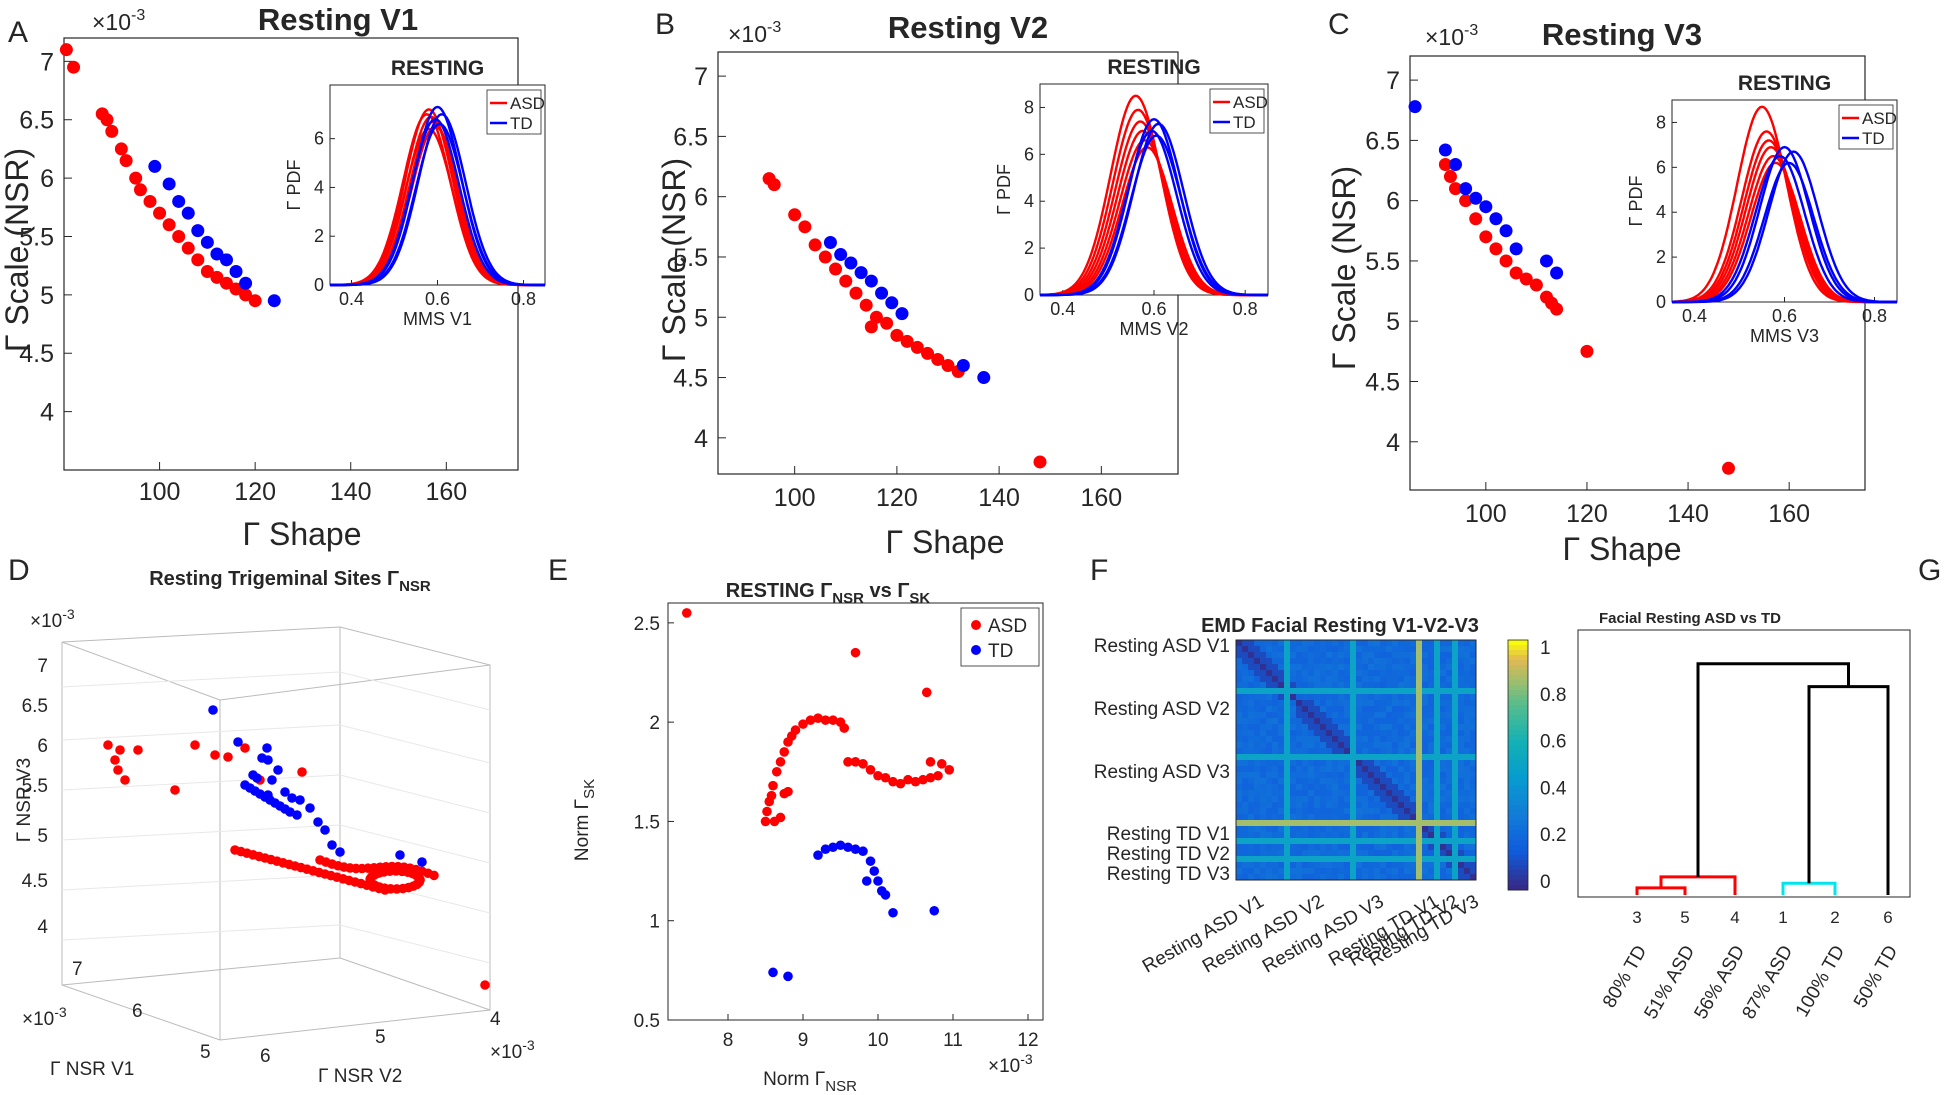 This screenshot has width=1949, height=1095. Describe the element at coordinates (338, 19) in the screenshot. I see `panel-title: Resting V1` at that location.